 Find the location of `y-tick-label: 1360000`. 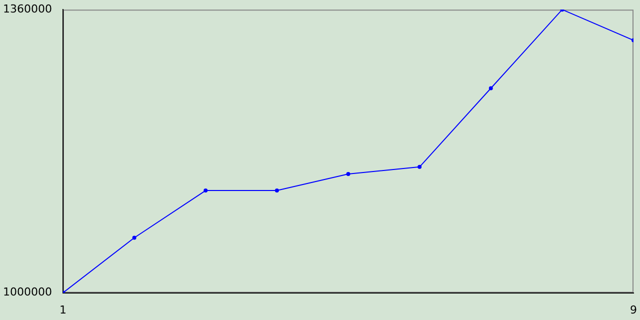

y-tick-label: 1360000 is located at coordinates (27, 9).